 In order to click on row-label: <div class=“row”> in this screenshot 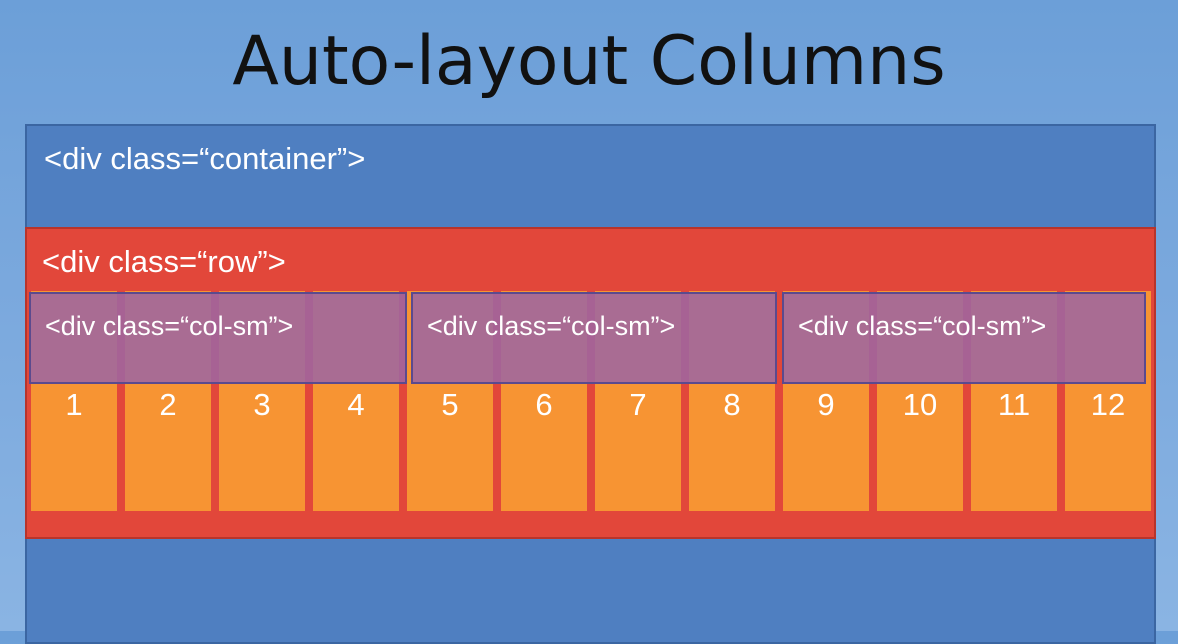, I will do `click(164, 261)`.